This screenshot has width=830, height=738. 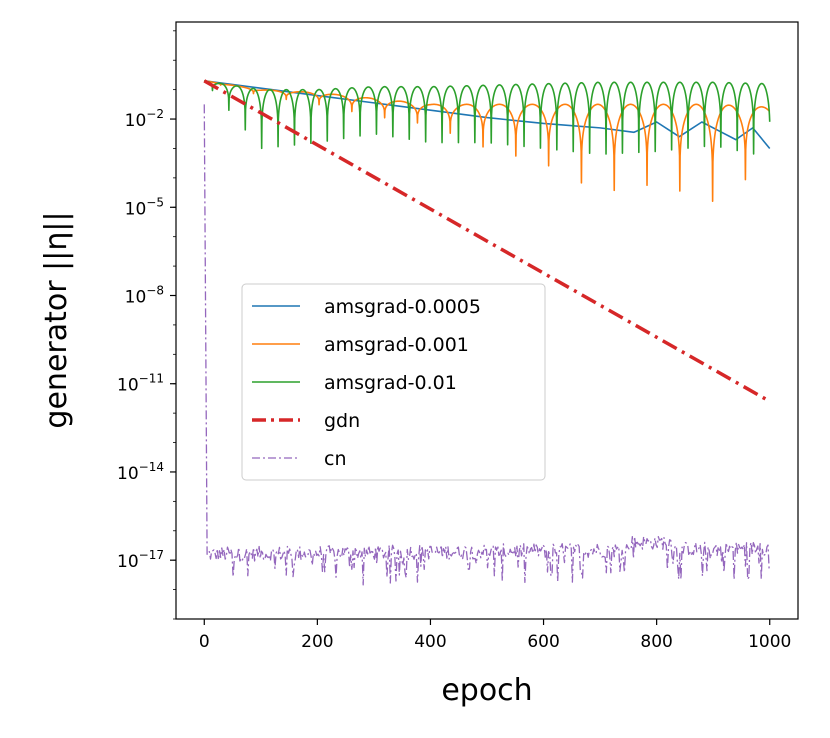 What do you see at coordinates (140, 472) in the screenshot?
I see `y-tick-label: 10⁻¹⁴` at bounding box center [140, 472].